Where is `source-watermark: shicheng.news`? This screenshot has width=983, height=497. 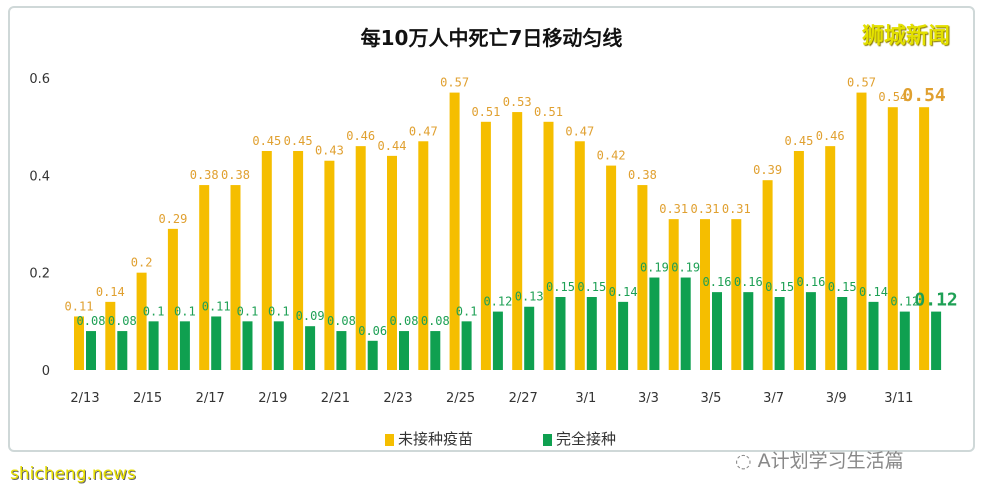
source-watermark: shicheng.news is located at coordinates (73, 474).